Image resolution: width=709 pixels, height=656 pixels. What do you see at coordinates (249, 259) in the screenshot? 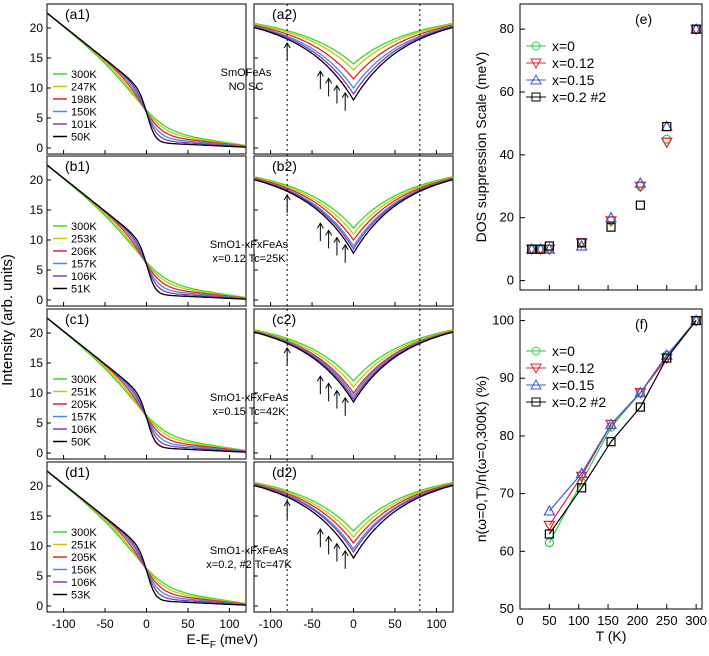
I see `sample-label: x=0.12 Tc=25K` at bounding box center [249, 259].